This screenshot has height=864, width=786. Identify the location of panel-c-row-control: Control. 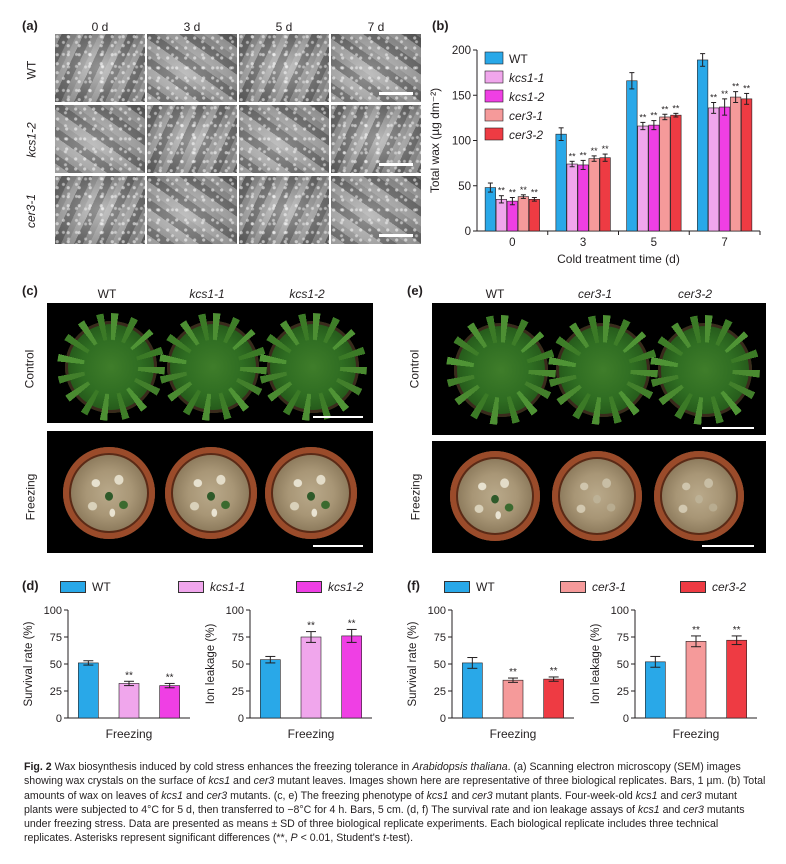
(29, 369).